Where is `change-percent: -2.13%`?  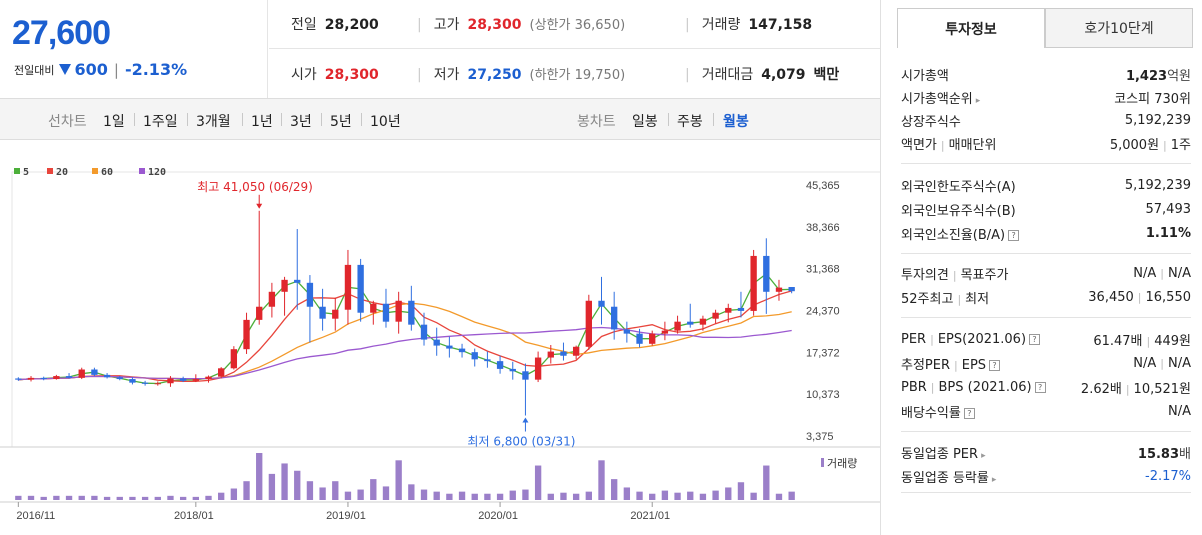
change-percent: -2.13% is located at coordinates (156, 69).